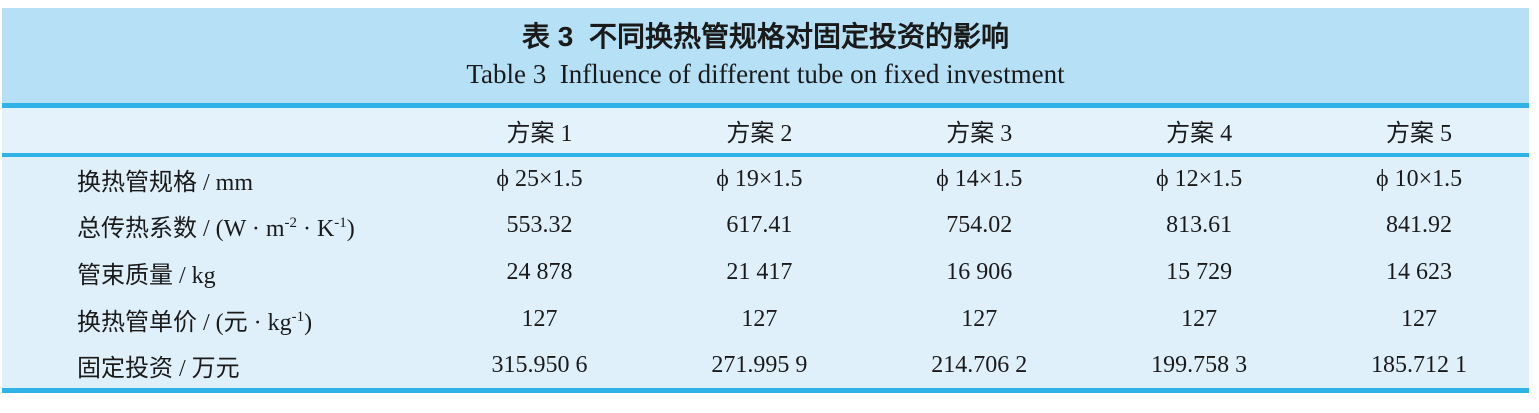  What do you see at coordinates (216, 131) in the screenshot?
I see `column-header-empty` at bounding box center [216, 131].